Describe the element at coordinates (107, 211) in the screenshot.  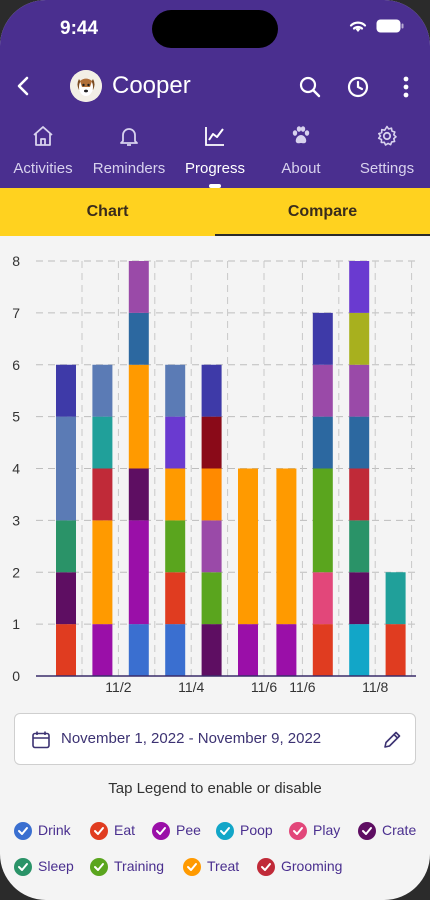
I see `segment-chart: Chart` at that location.